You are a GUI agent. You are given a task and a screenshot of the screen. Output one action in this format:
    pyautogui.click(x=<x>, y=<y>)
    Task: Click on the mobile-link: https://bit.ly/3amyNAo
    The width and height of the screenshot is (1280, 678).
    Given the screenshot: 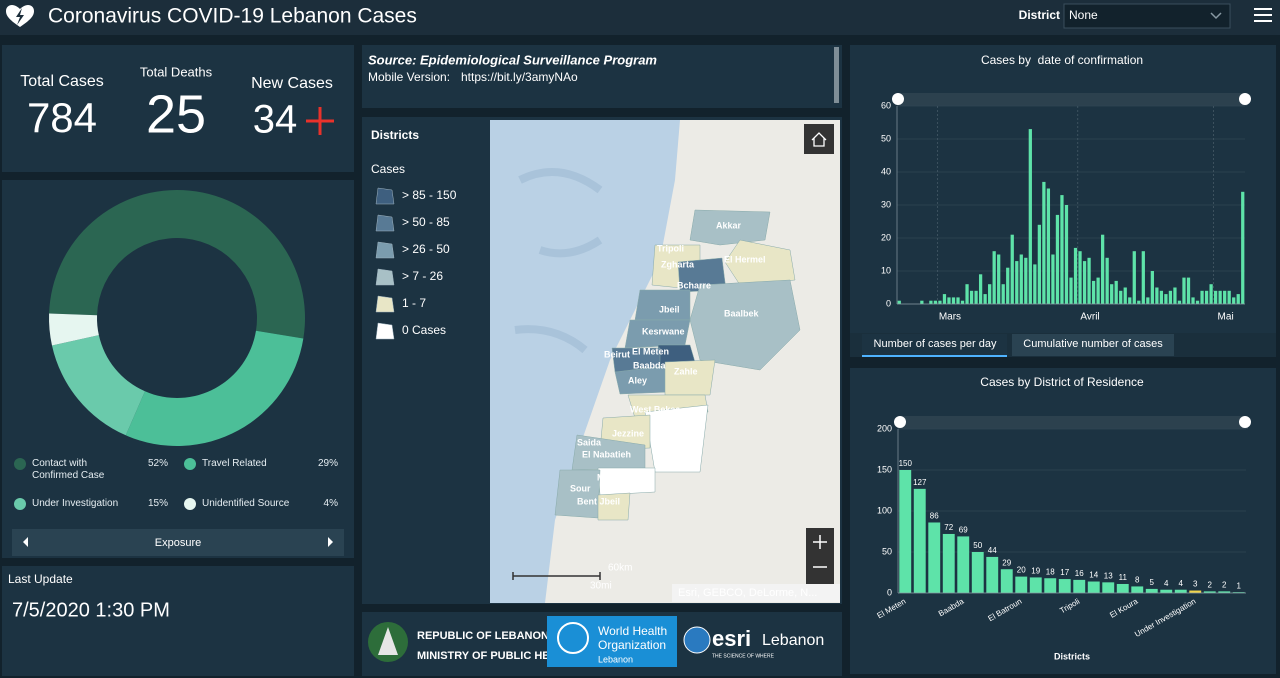 What is the action you would take?
    pyautogui.click(x=519, y=77)
    